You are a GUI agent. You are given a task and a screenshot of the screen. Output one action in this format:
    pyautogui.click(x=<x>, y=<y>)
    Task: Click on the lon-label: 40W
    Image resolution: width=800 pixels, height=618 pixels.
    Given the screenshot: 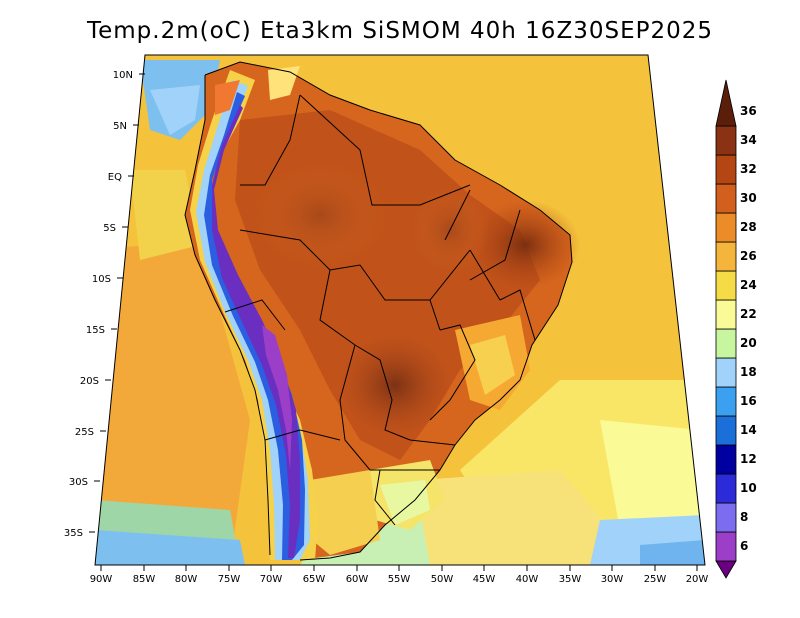 What is the action you would take?
    pyautogui.click(x=527, y=579)
    